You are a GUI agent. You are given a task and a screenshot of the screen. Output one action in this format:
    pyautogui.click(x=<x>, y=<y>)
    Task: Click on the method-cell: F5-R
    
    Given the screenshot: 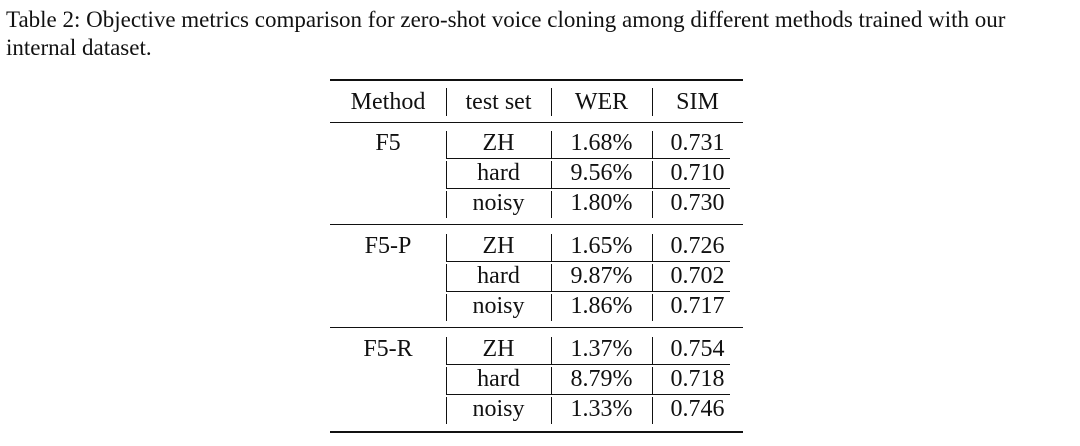 What is the action you would take?
    pyautogui.click(x=388, y=349)
    